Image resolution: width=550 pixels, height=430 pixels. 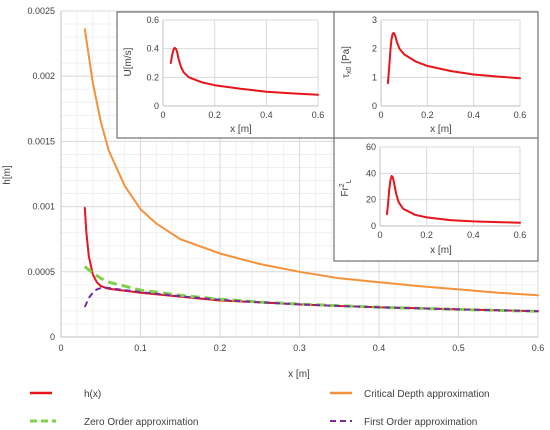 What do you see at coordinates (43, 207) in the screenshot?
I see `y-tick-label: 0.001` at bounding box center [43, 207].